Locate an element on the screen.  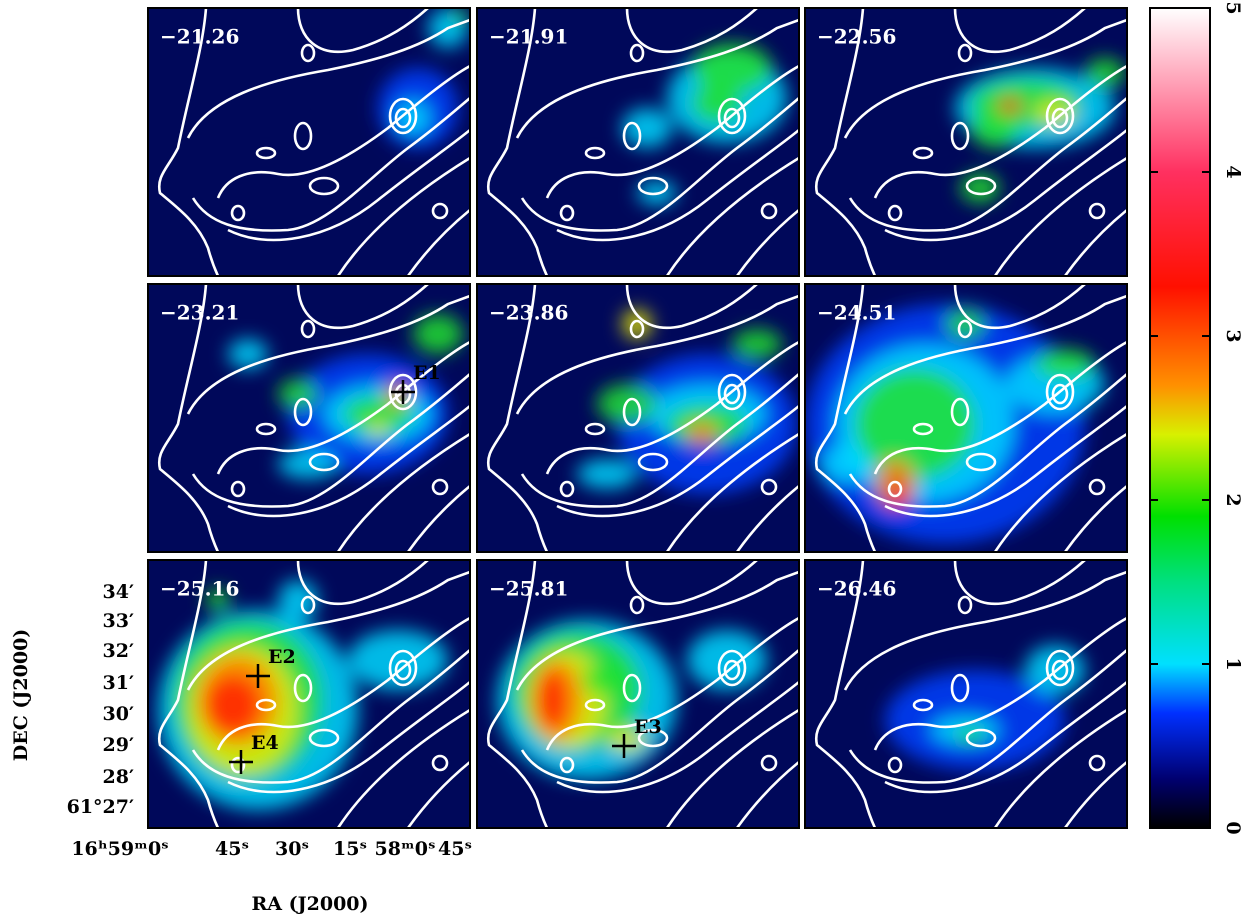
velocity-label: −21.91 is located at coordinates (528, 37).